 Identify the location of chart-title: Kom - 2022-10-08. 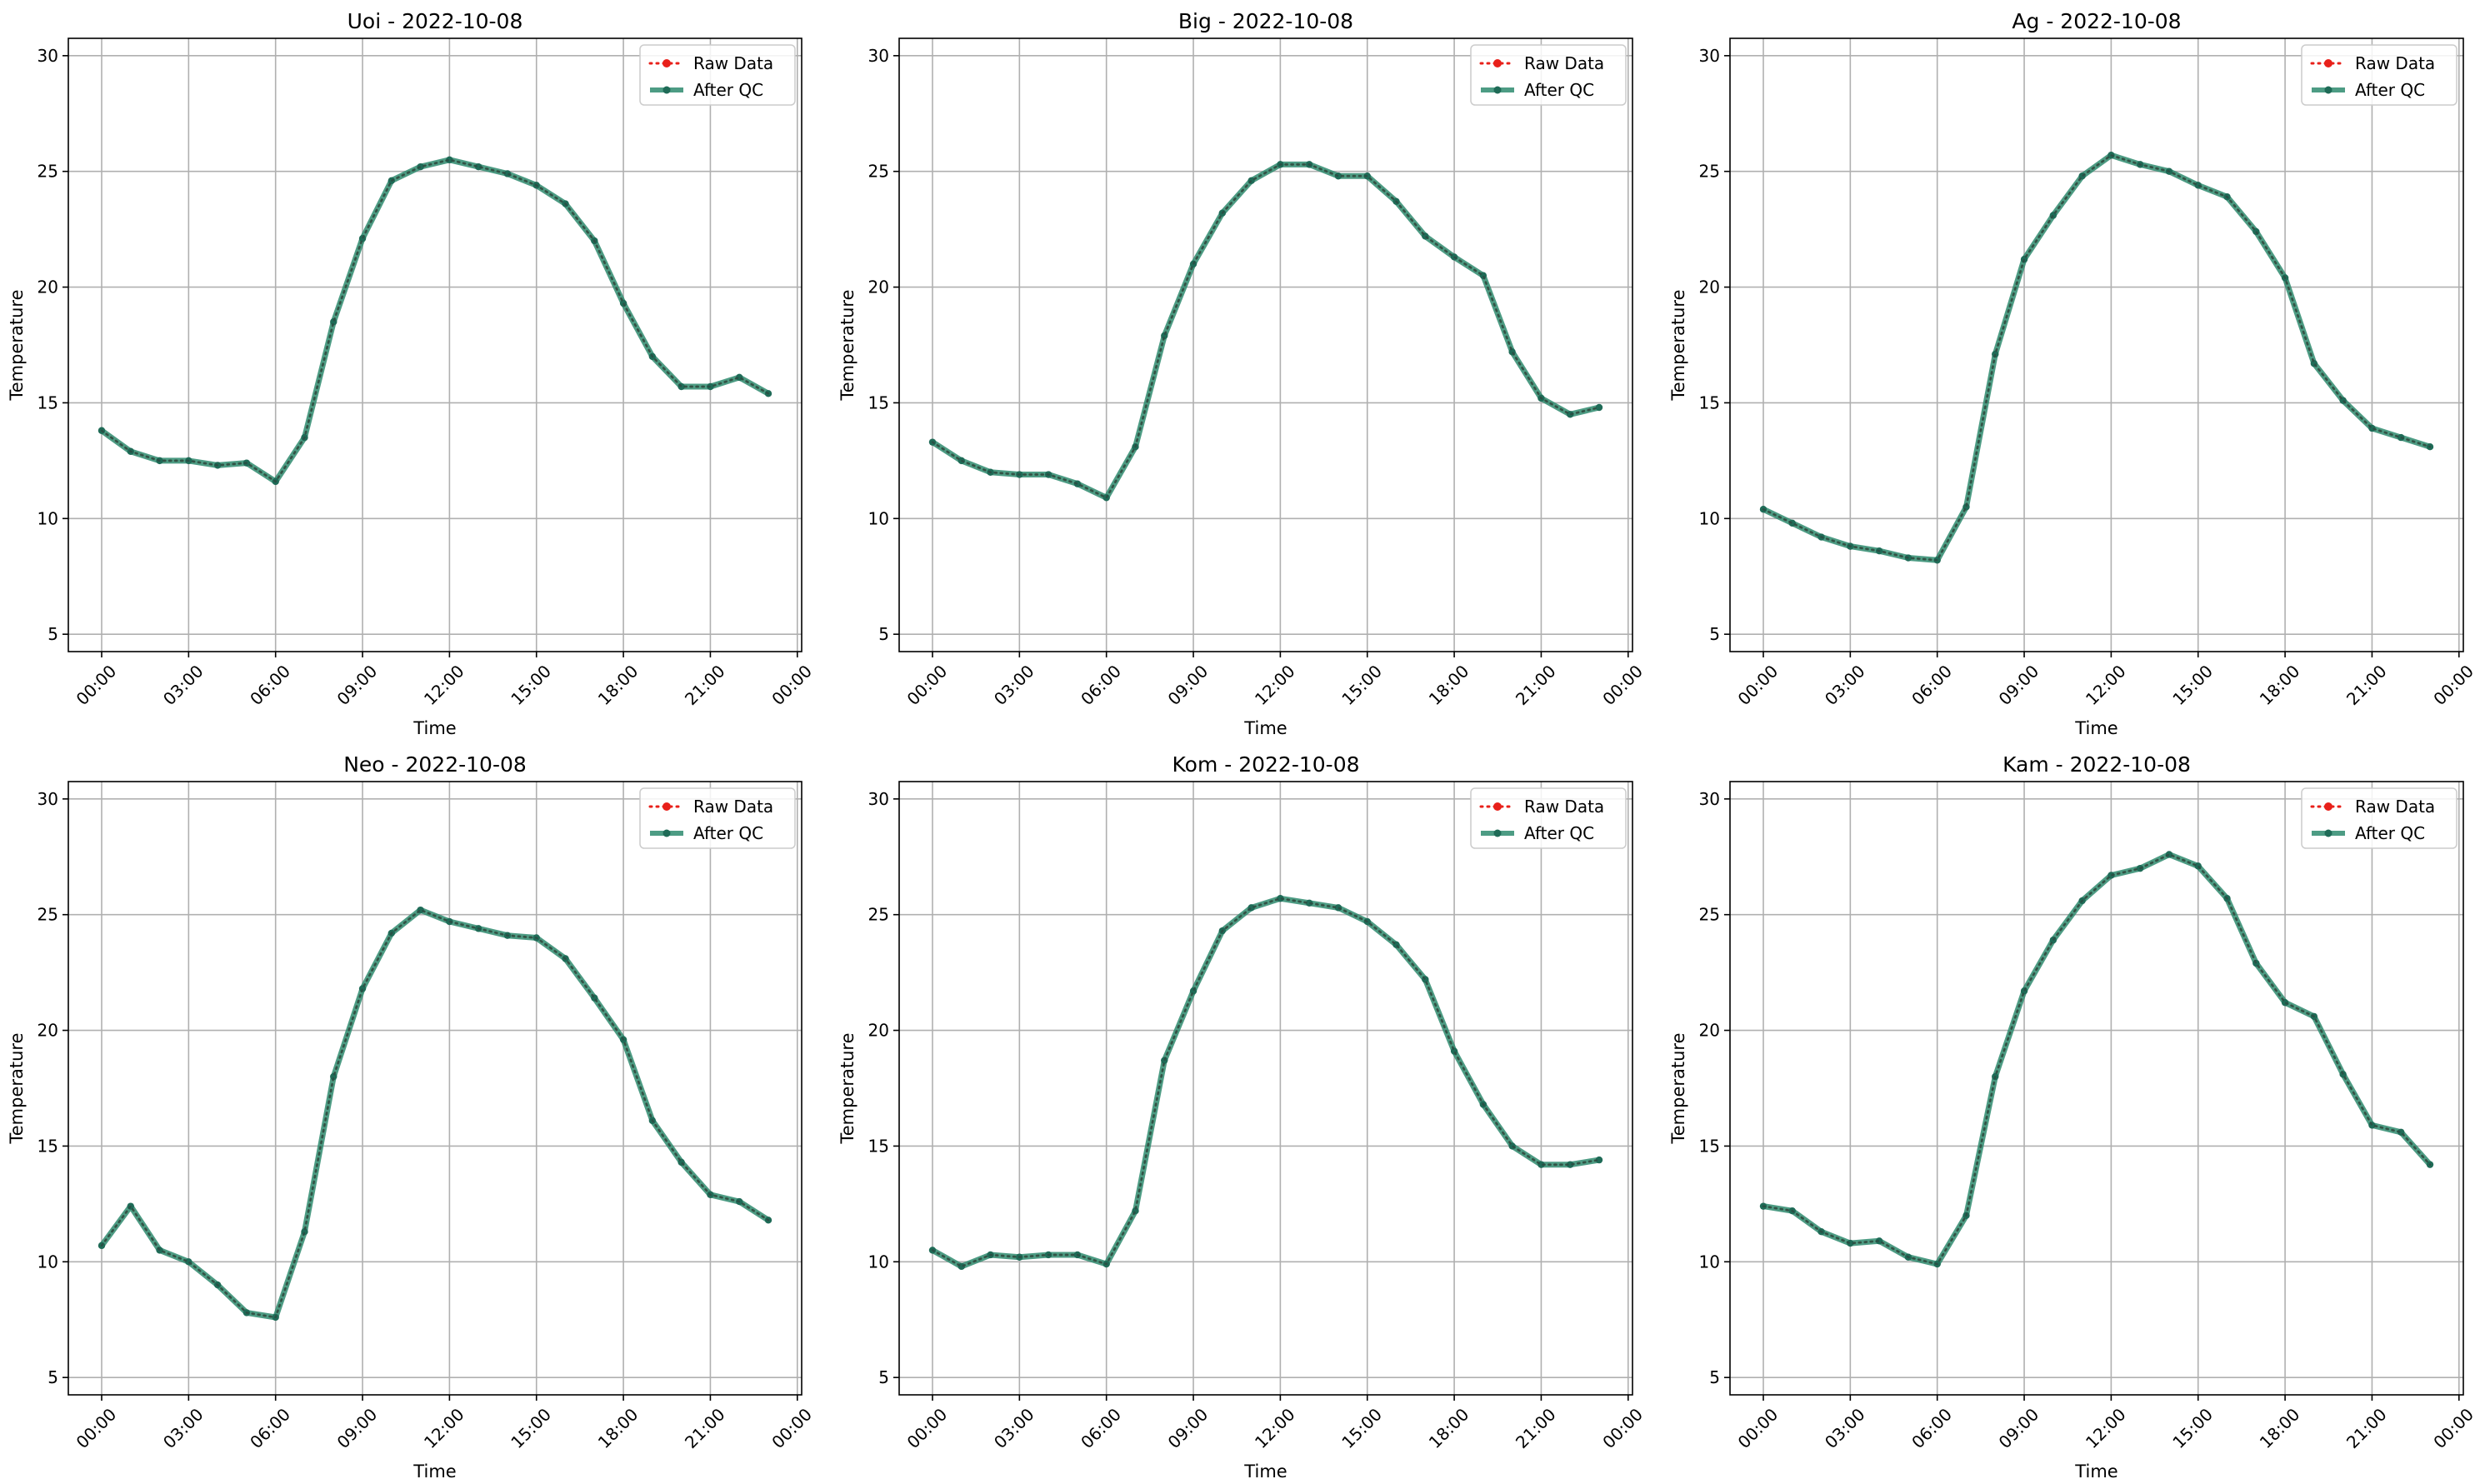
(1266, 764).